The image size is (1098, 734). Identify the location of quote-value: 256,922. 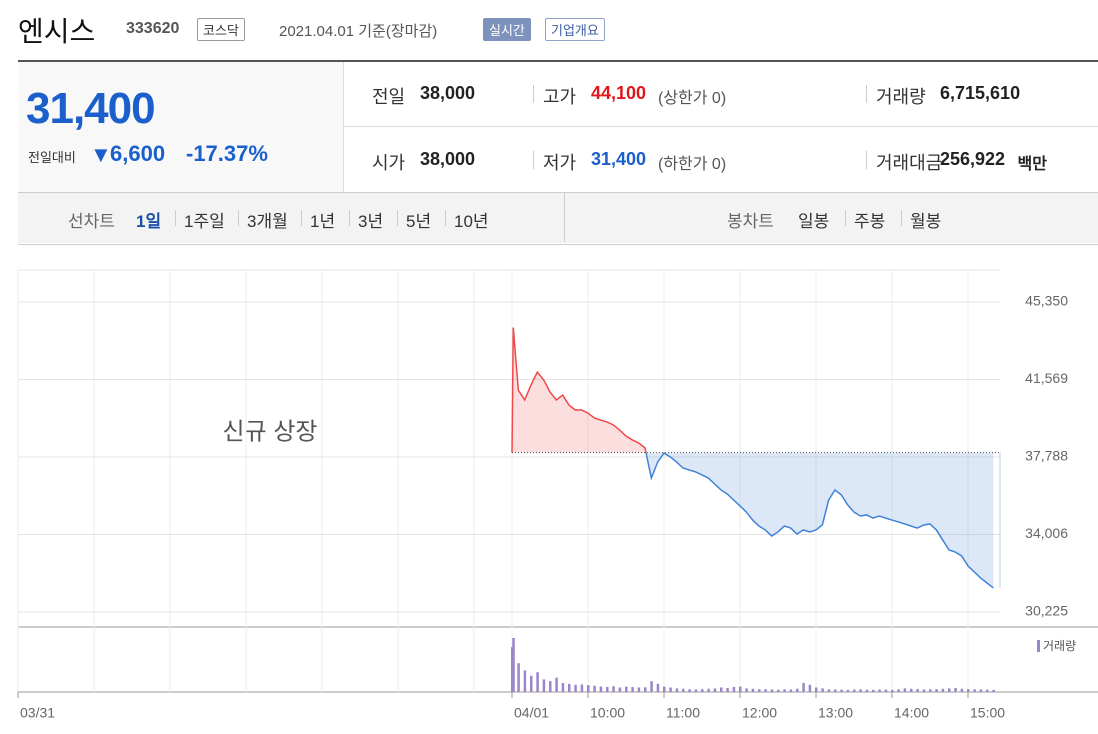
(973, 159).